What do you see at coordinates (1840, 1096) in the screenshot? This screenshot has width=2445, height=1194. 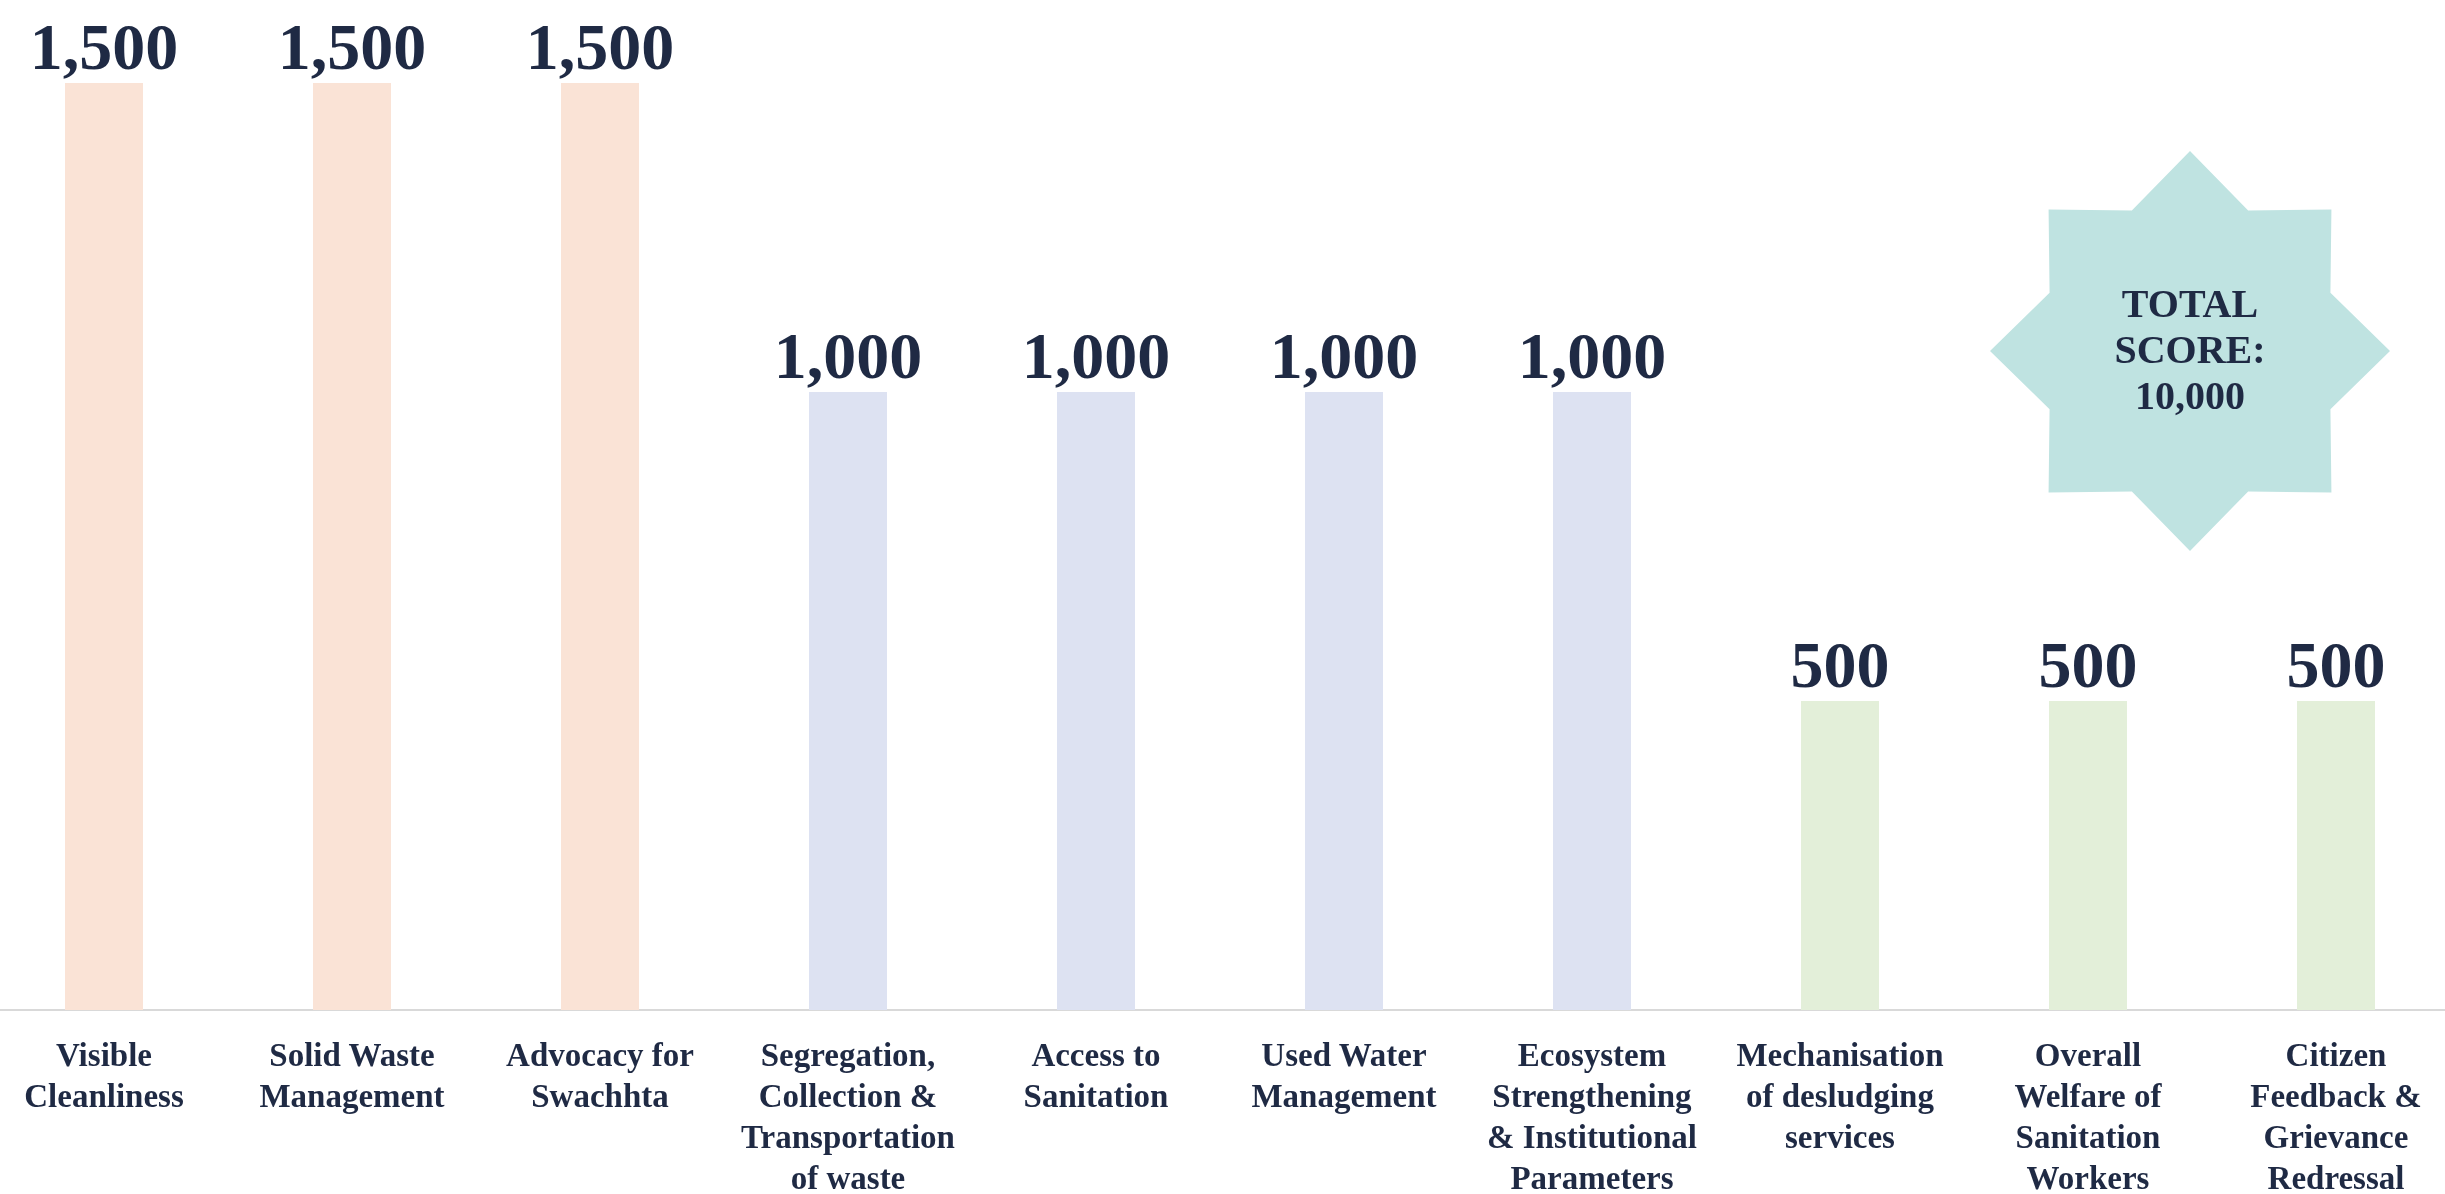 I see `x-tick-label: Mechanisation of desludging services` at bounding box center [1840, 1096].